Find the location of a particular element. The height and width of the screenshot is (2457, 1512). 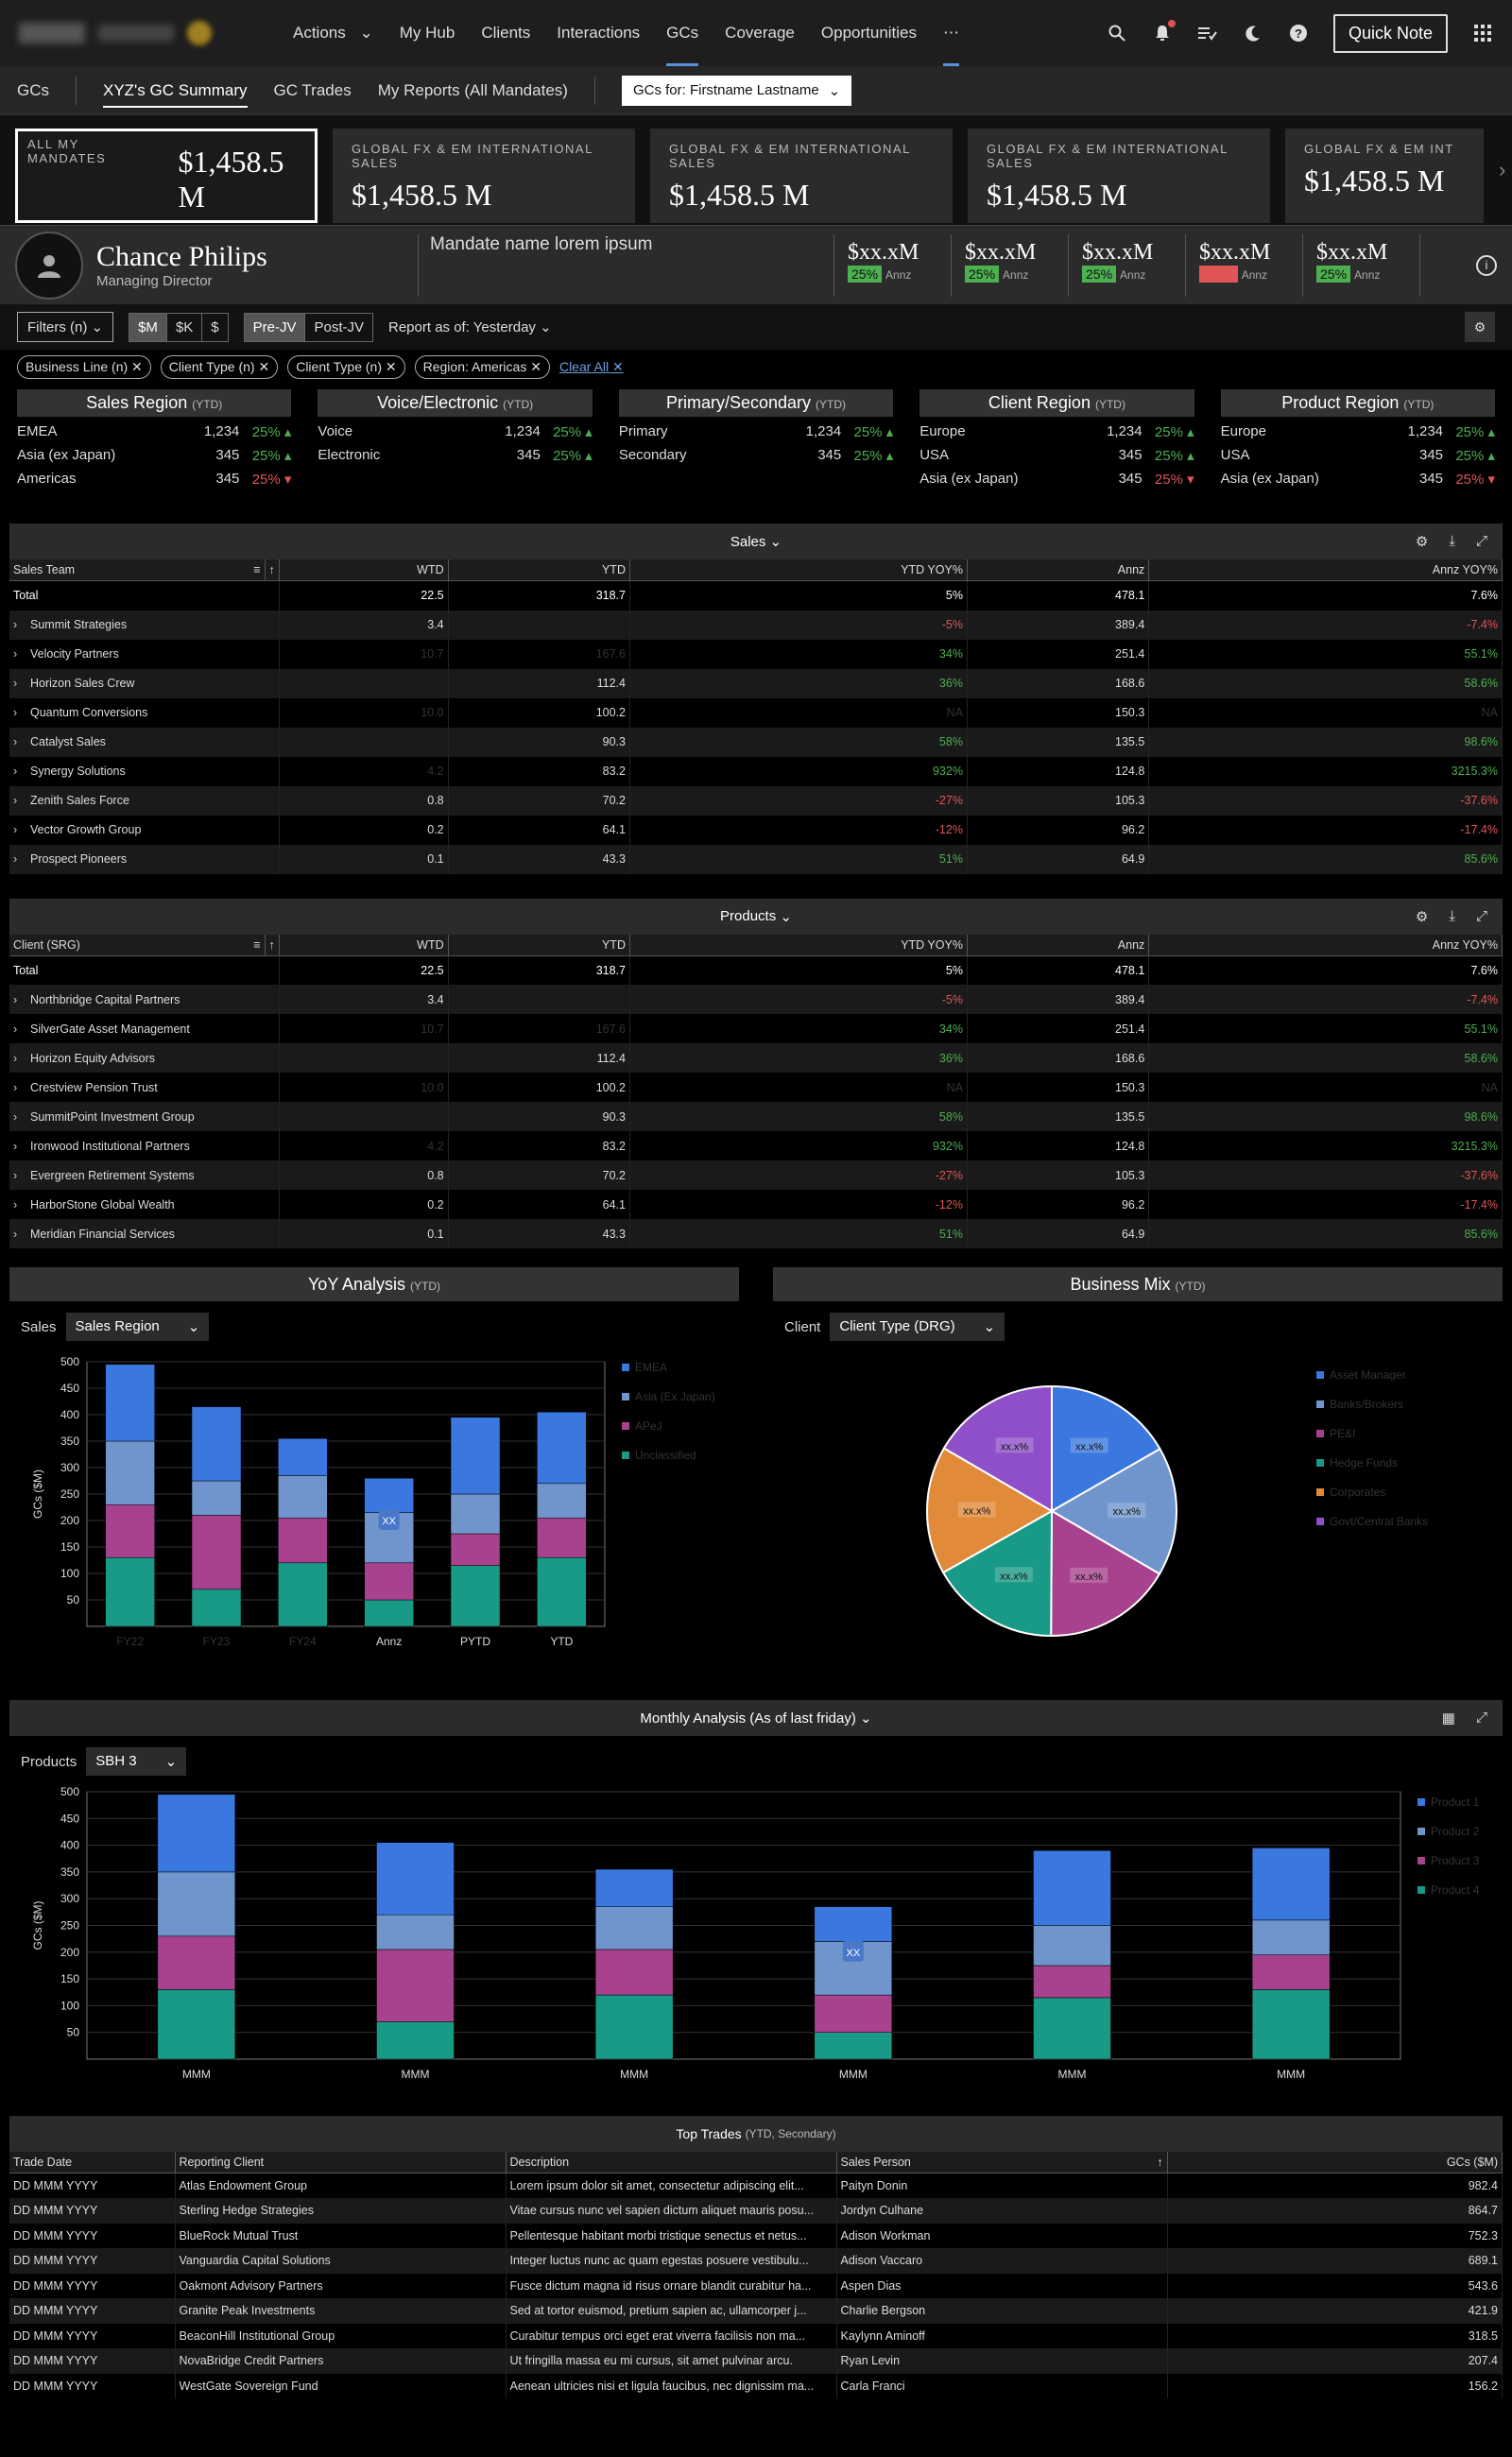

legend-label: Asia (Ex Japan) is located at coordinates (675, 1396).